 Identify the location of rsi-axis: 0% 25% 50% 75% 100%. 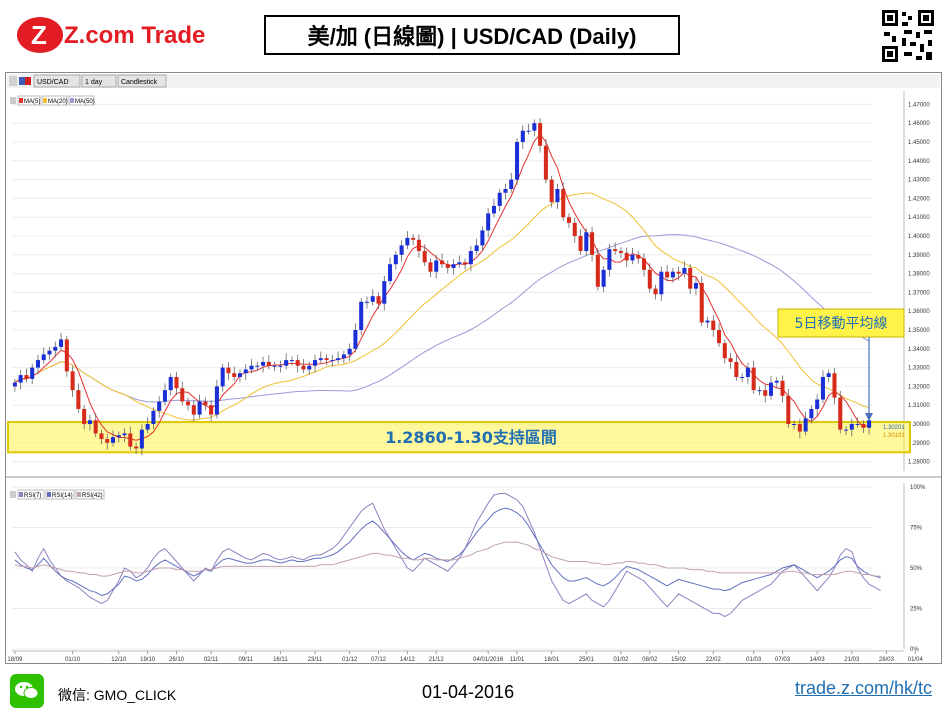
(914, 568).